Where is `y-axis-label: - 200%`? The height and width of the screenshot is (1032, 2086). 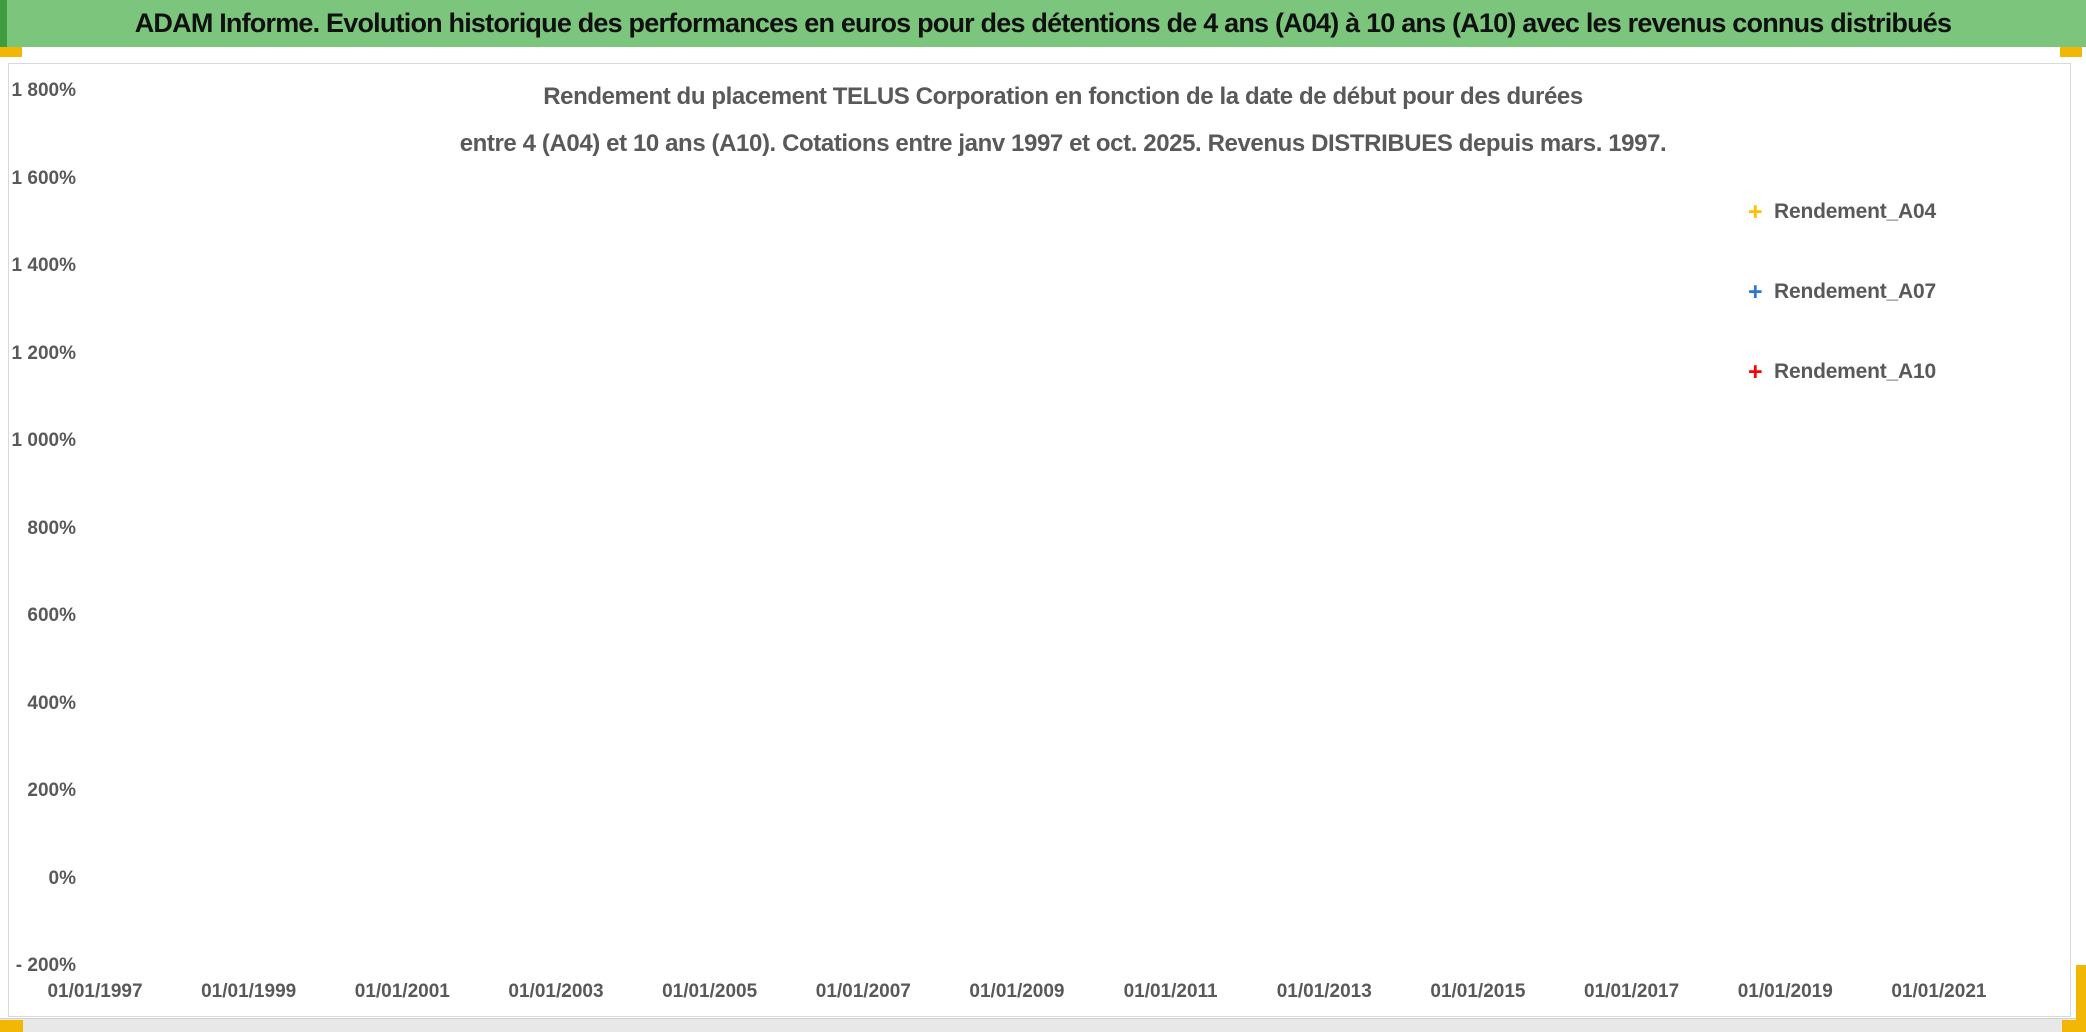
y-axis-label: - 200% is located at coordinates (45, 965).